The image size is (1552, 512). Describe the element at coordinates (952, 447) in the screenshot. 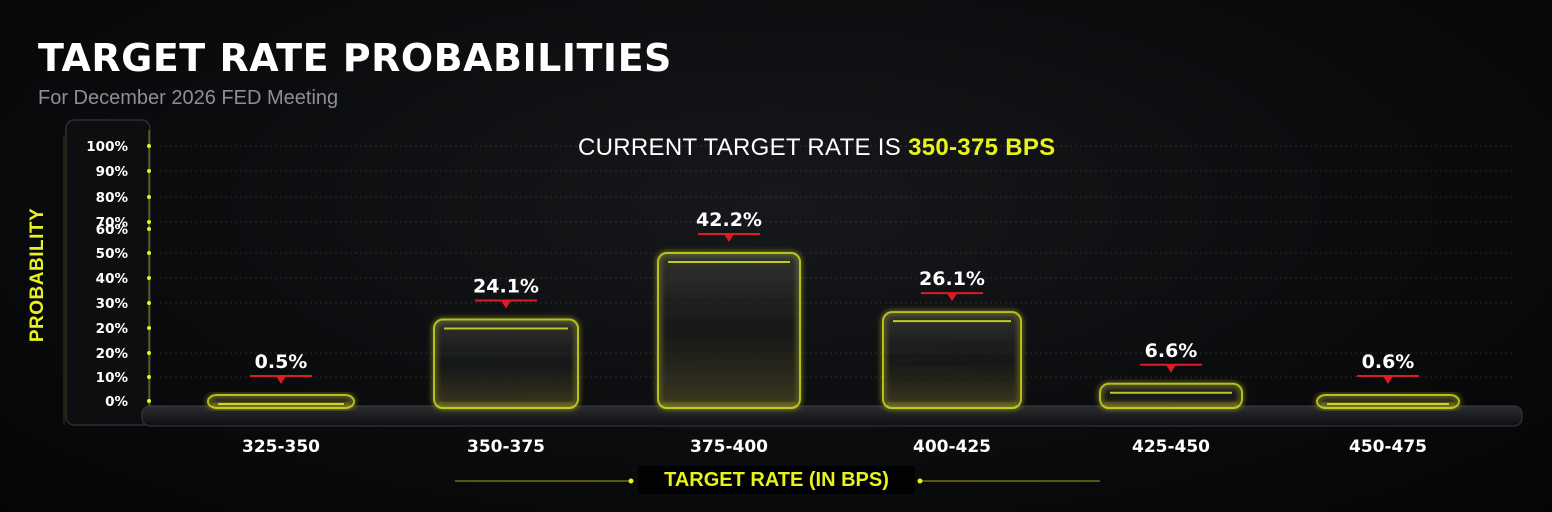

I see `x-tick-label: 400-425` at that location.